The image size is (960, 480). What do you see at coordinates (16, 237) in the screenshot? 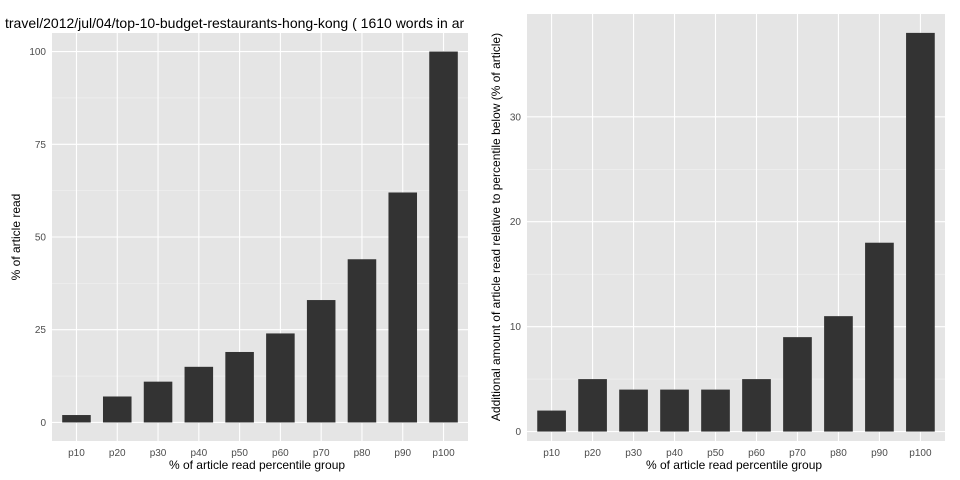
I see `chart-left-y-axis-title: % of article read` at bounding box center [16, 237].